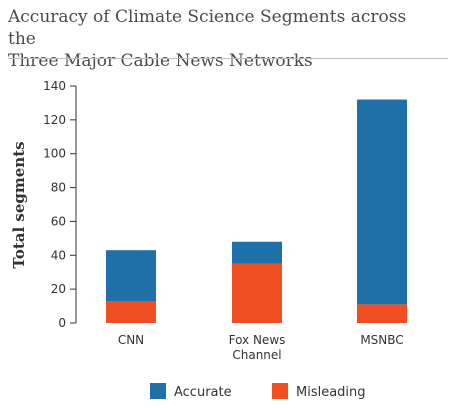 The height and width of the screenshot is (408, 450). What do you see at coordinates (158, 391) in the screenshot?
I see `legend-swatch-accurate` at bounding box center [158, 391].